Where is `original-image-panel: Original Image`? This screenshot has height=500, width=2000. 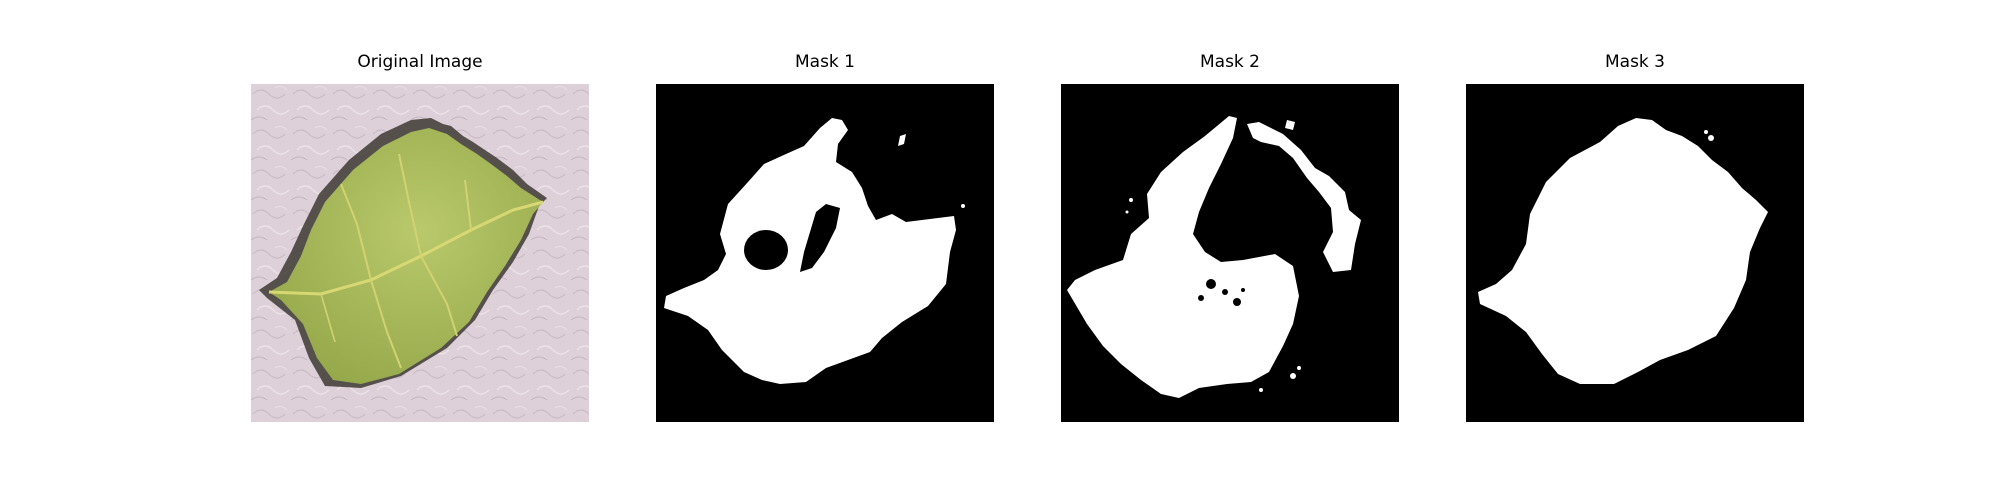
original-image-panel: Original Image is located at coordinates (420, 237).